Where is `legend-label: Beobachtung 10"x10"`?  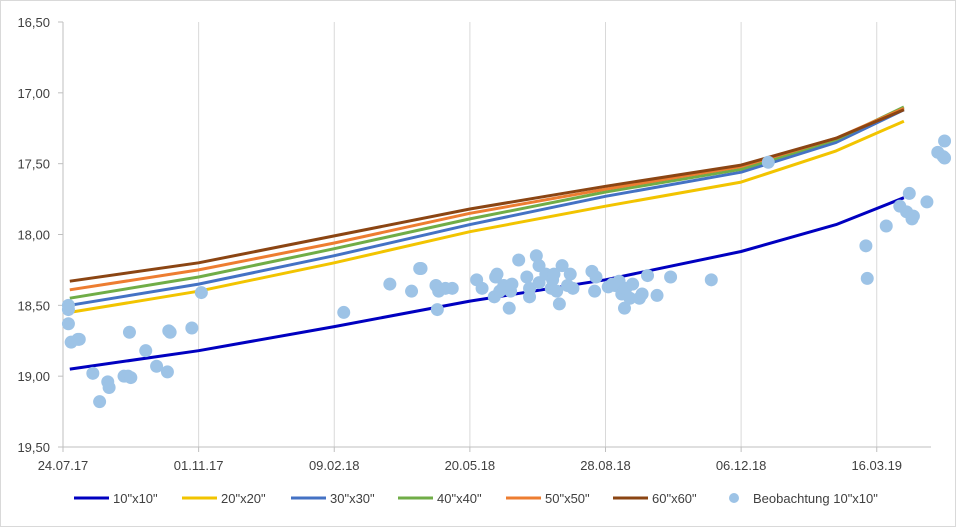
legend-label: Beobachtung 10"x10" is located at coordinates (815, 498).